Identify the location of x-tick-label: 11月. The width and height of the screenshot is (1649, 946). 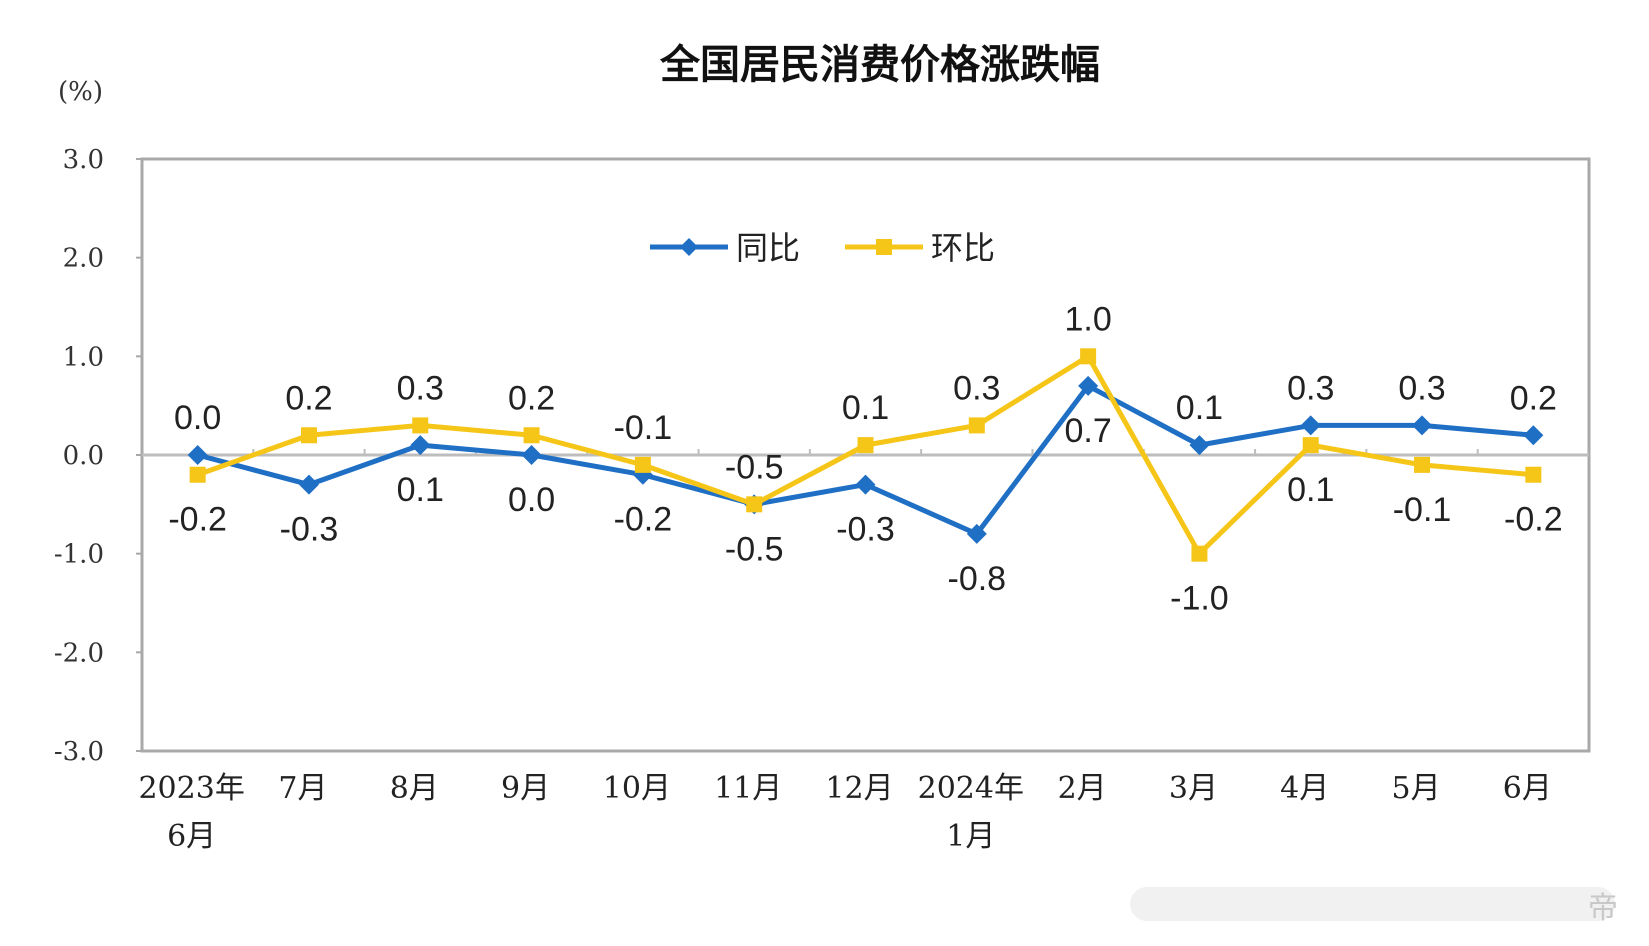
(748, 788).